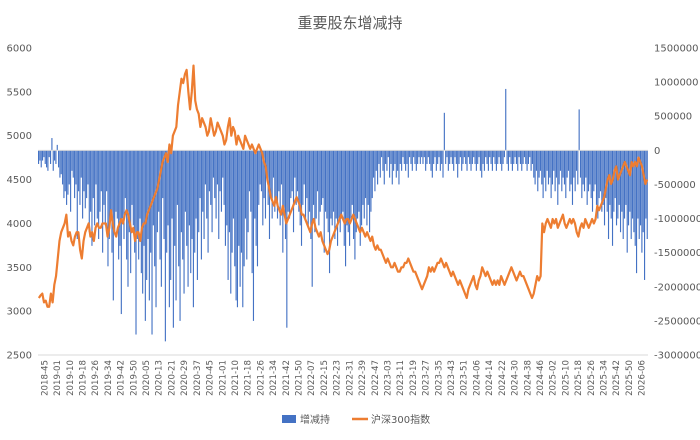  I want to click on right-tick-label: -2000000, so click(677, 287).